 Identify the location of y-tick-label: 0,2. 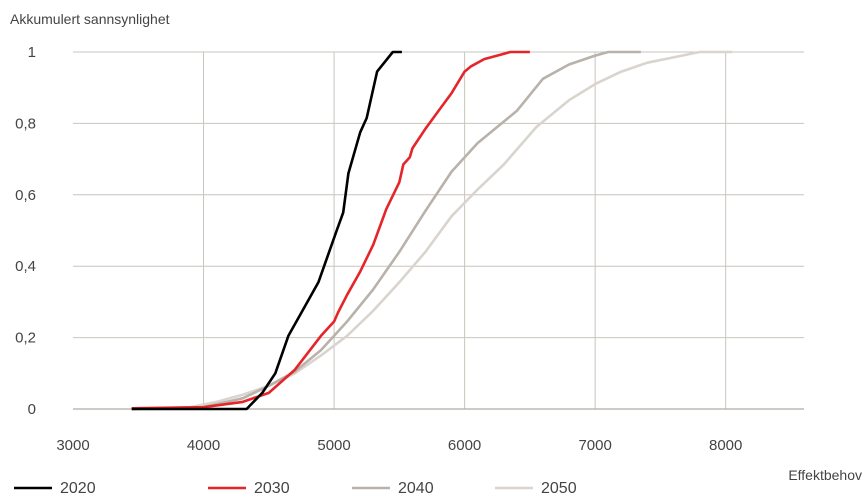
(25, 338).